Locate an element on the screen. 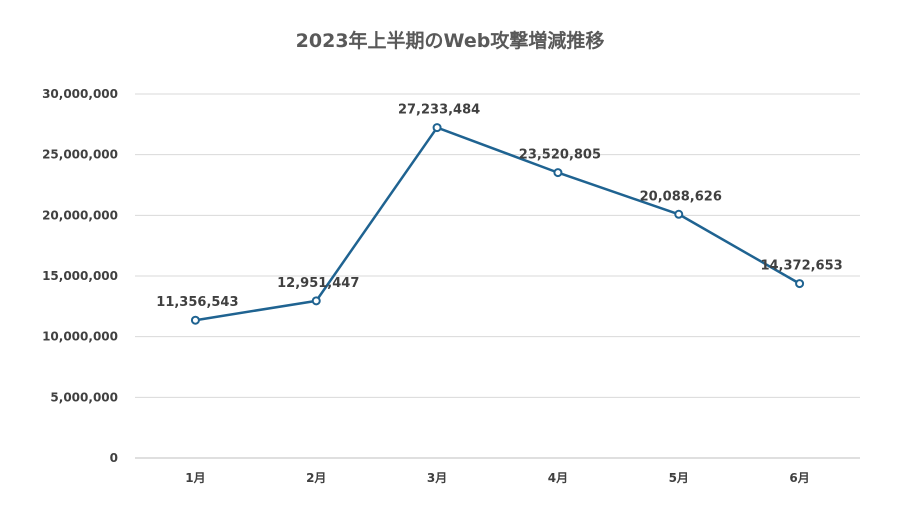 The image size is (900, 506). y-tick-label: 10,000,000 is located at coordinates (80, 337).